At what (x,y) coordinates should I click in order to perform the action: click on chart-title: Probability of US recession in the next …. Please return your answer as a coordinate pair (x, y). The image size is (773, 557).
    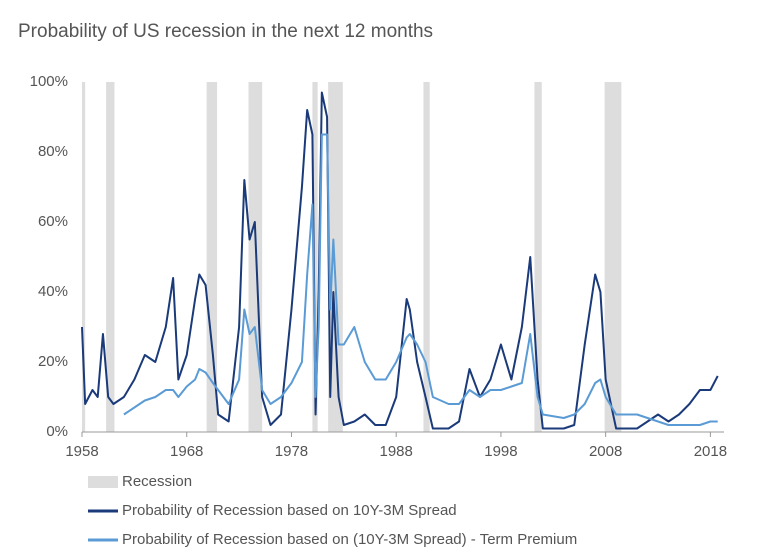
    Looking at the image, I should click on (225, 31).